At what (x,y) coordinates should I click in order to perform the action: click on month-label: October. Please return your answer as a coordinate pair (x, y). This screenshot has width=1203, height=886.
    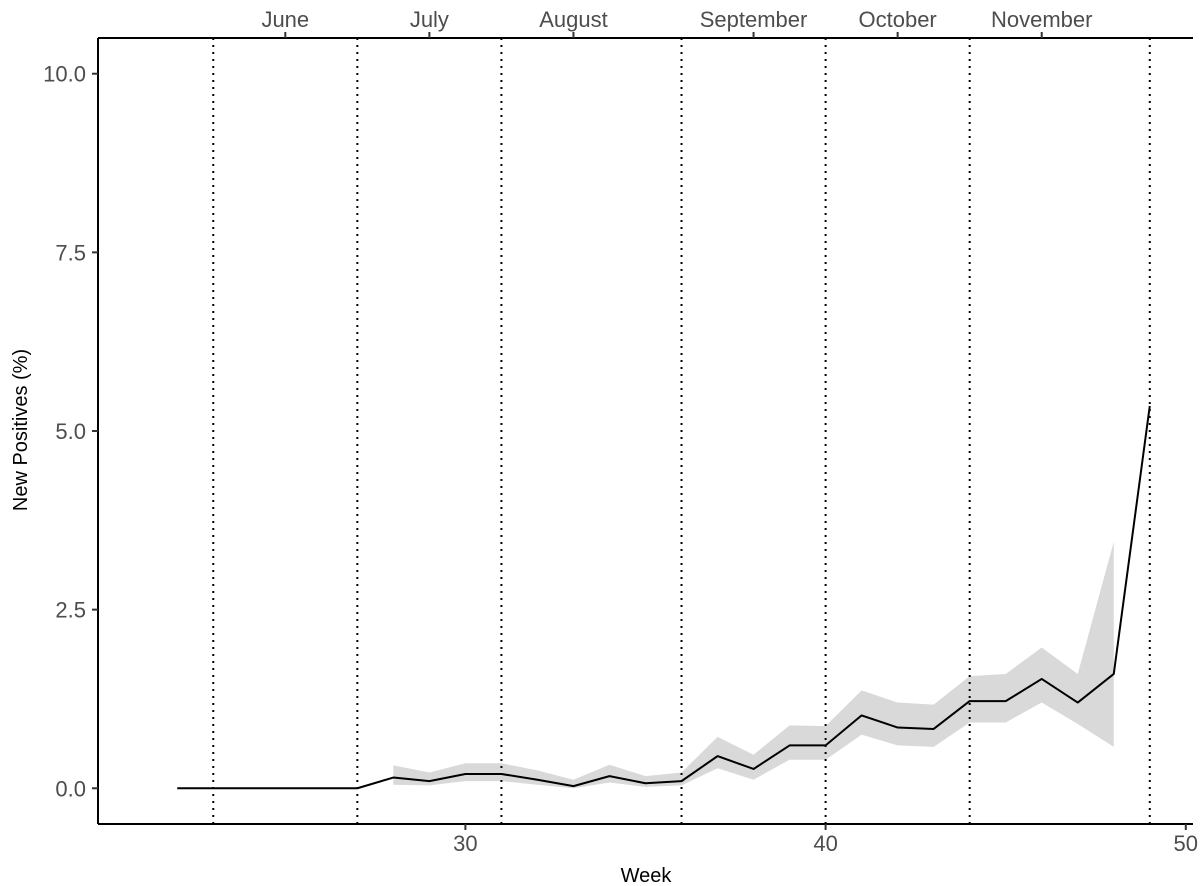
    Looking at the image, I should click on (898, 19).